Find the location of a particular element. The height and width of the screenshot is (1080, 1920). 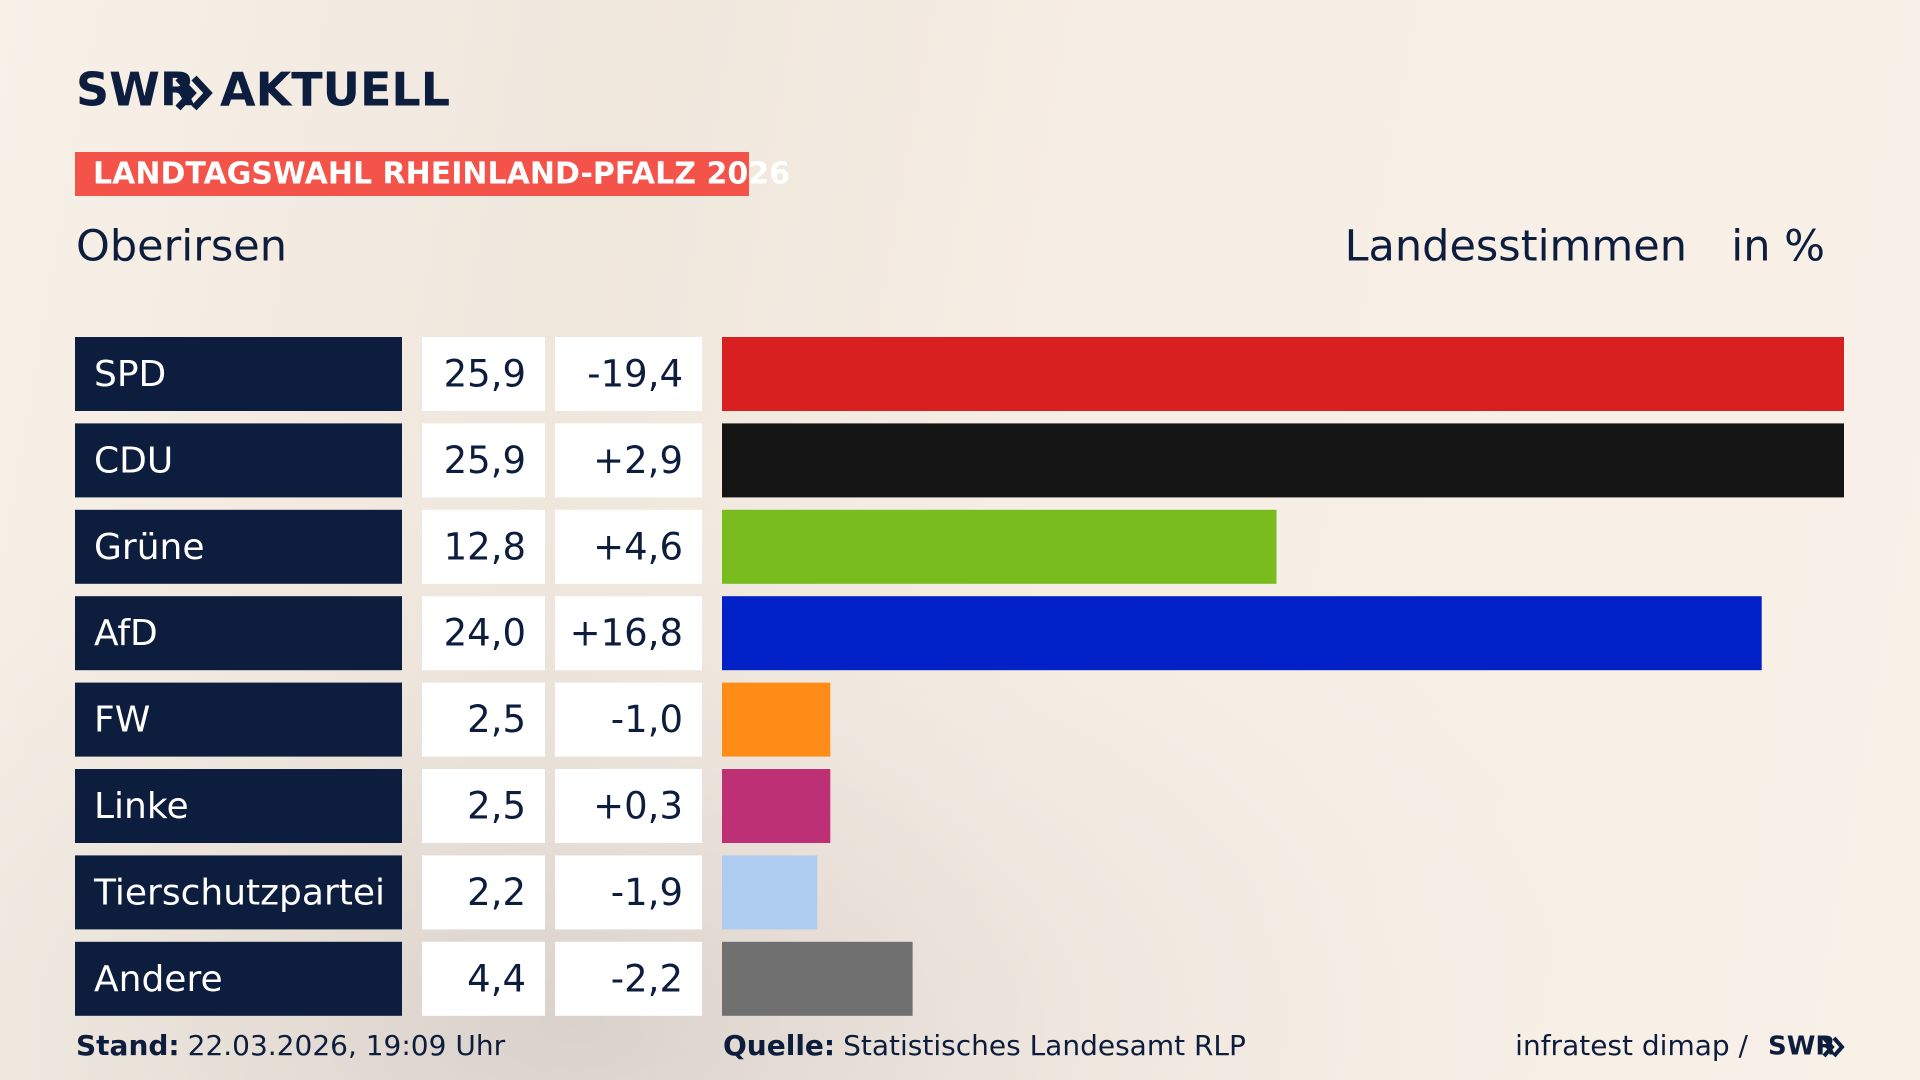

change-label: +2,9 is located at coordinates (638, 460).